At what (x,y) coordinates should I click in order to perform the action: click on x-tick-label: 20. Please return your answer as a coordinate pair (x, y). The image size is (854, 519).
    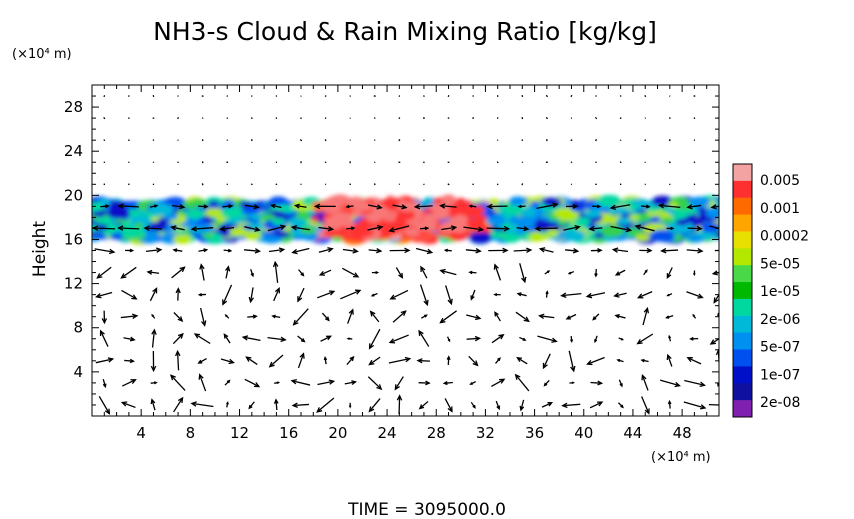
    Looking at the image, I should click on (337, 433).